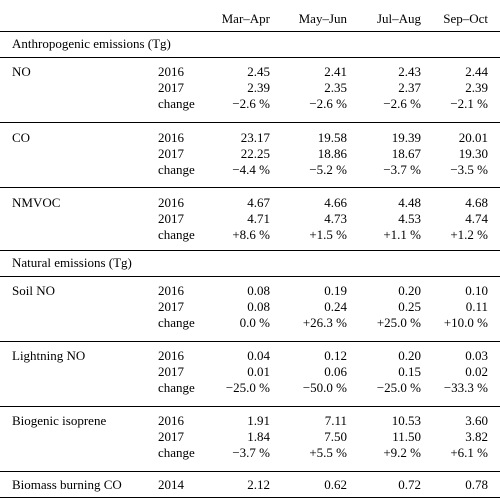  Describe the element at coordinates (335, 290) in the screenshot. I see `table-cell: 0.19` at that location.